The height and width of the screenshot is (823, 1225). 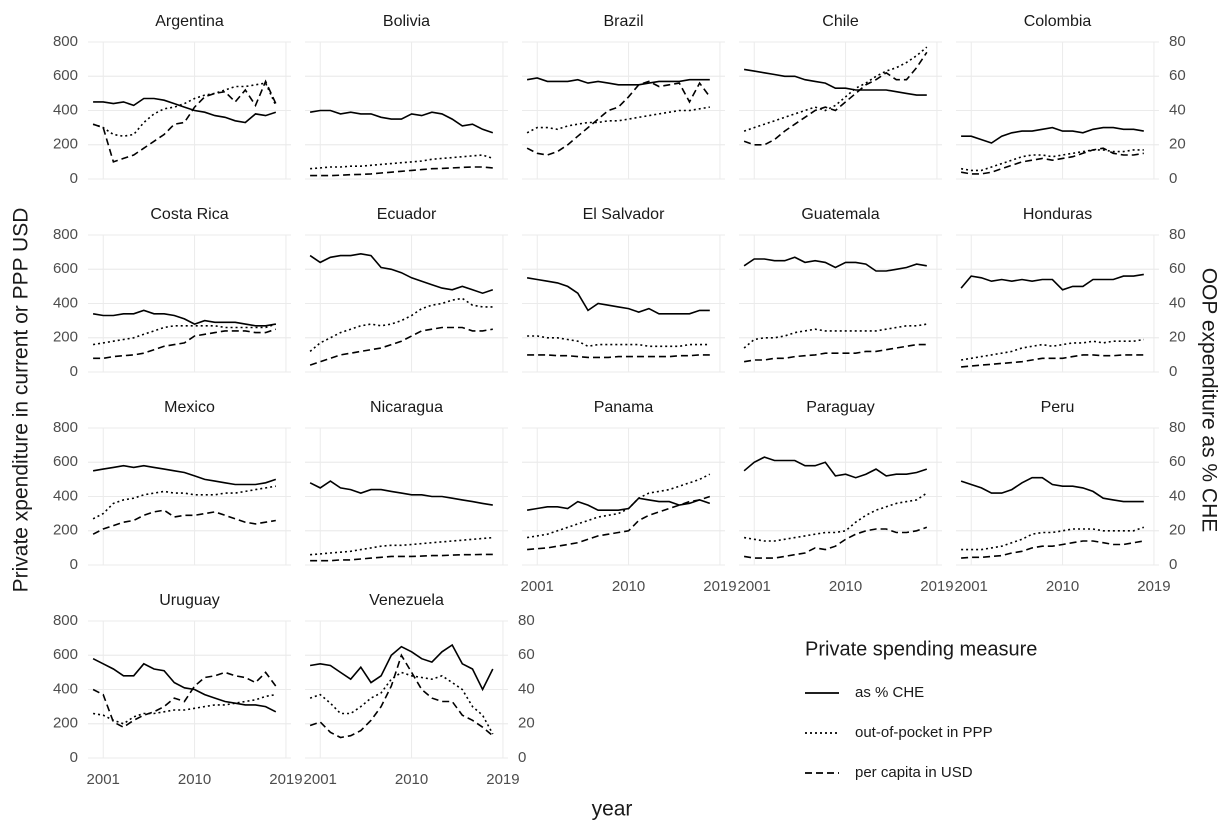 I want to click on panel-title: Bolivia, so click(x=406, y=21).